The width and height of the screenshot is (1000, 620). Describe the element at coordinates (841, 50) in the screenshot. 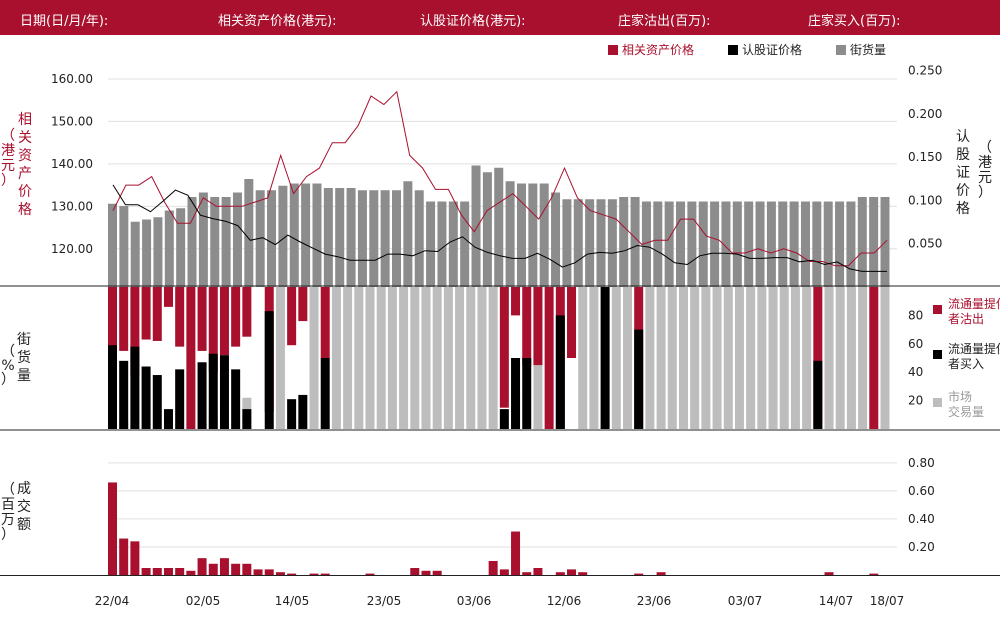

I see `legend-street-volume-swatch` at that location.